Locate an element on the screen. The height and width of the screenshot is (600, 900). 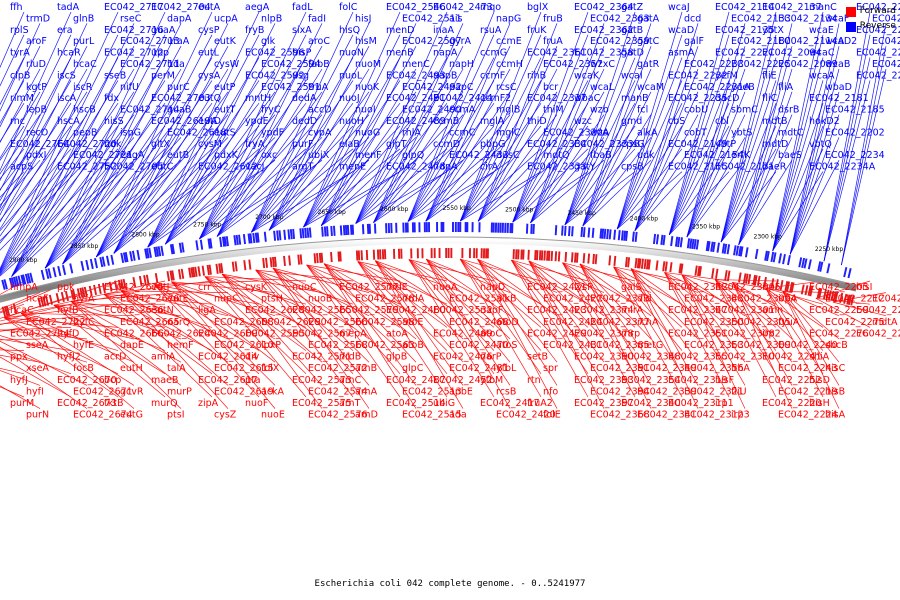
forward-gene-label: mrp is located at coordinates (630, 333).